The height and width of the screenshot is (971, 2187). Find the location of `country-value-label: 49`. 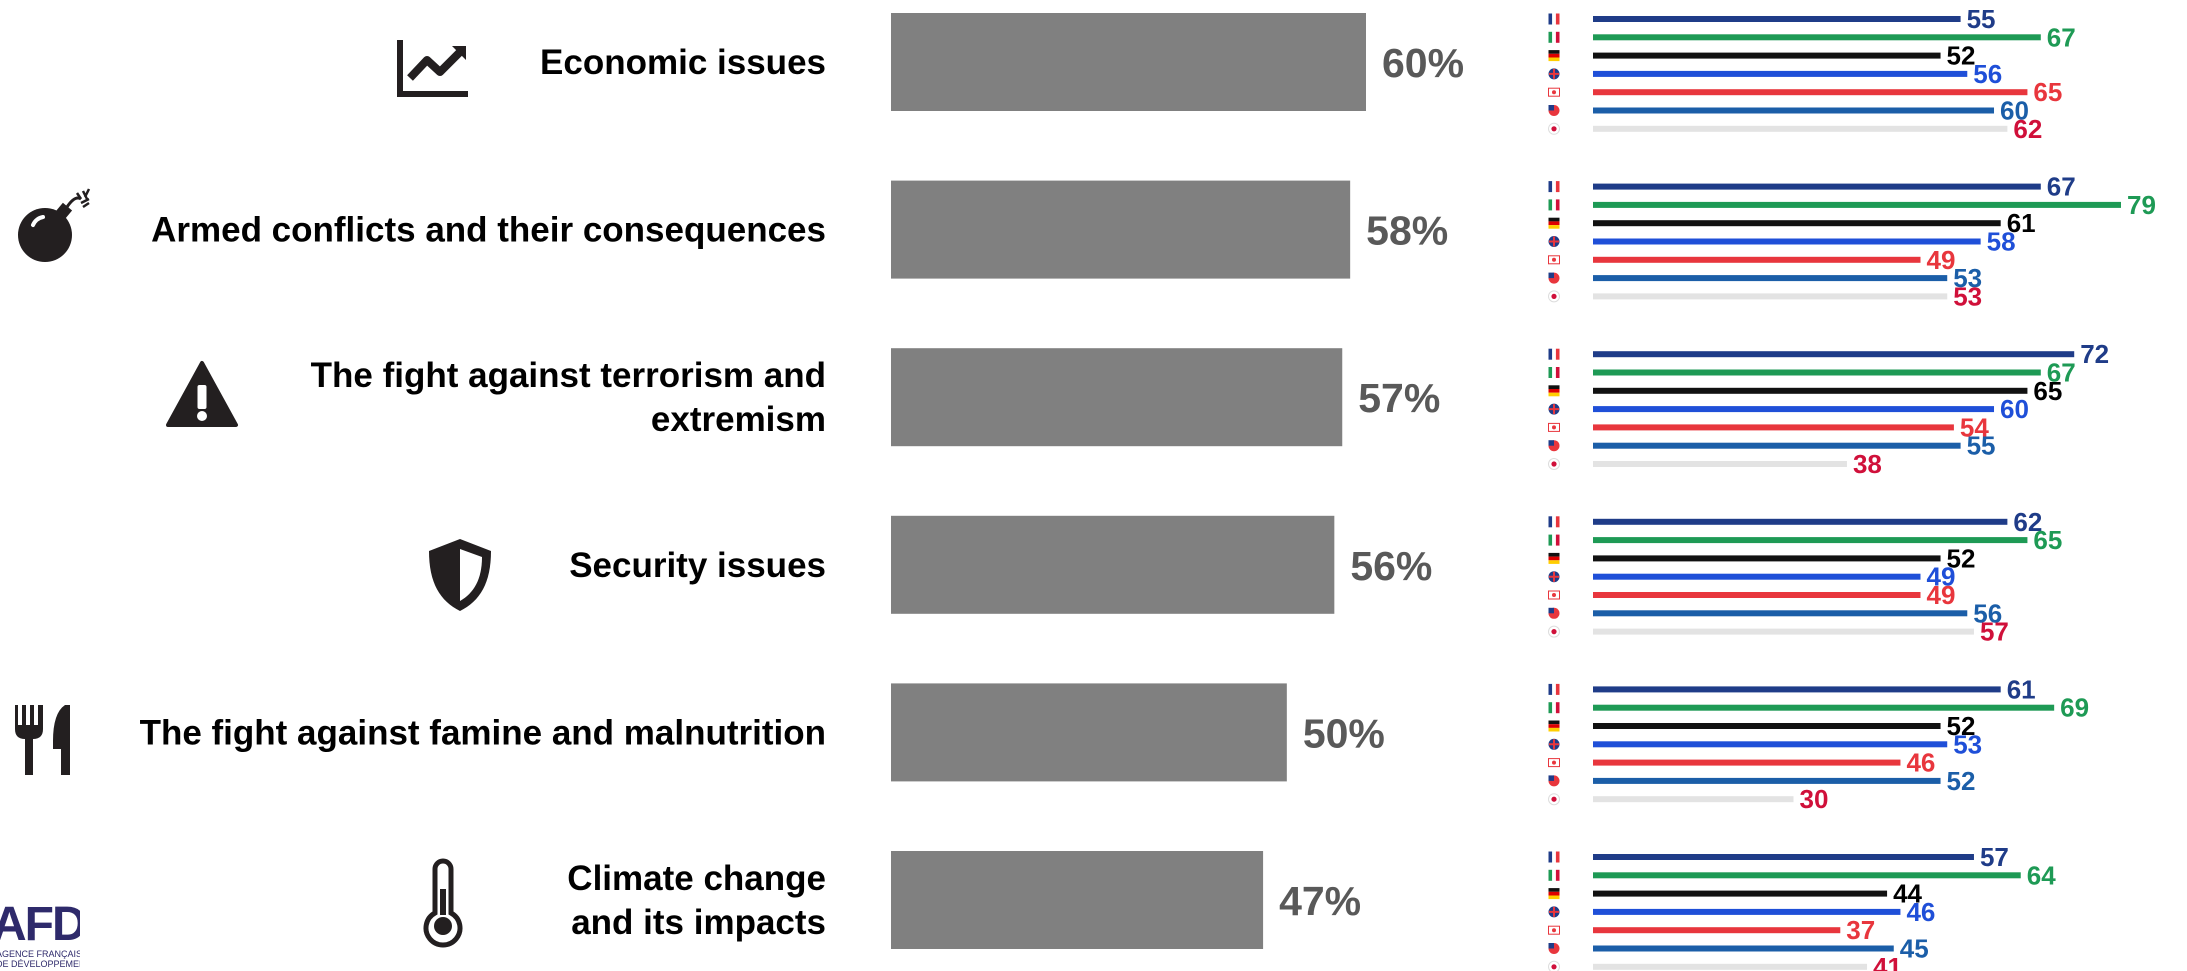

country-value-label: 49 is located at coordinates (1940, 260).